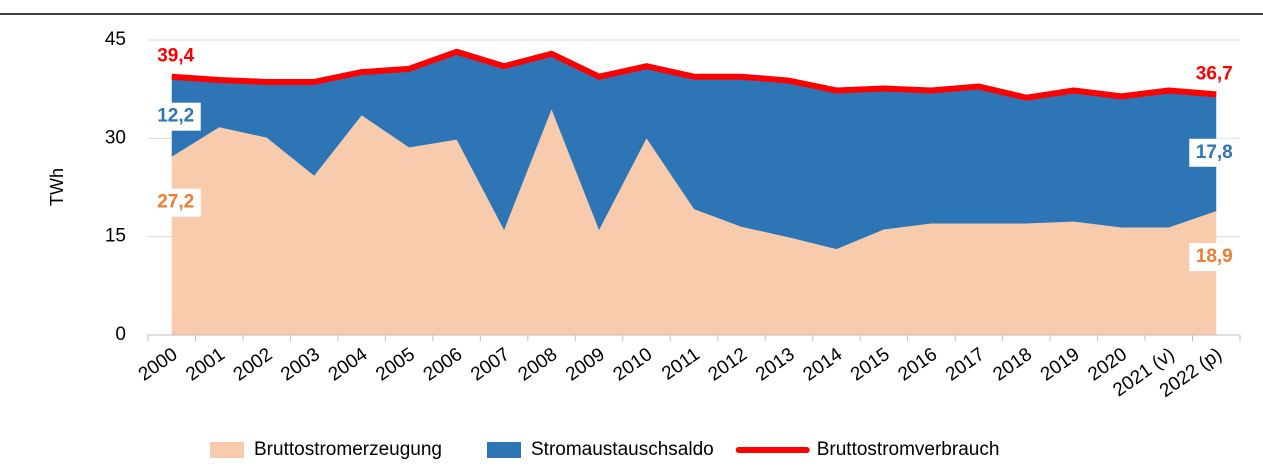 The width and height of the screenshot is (1263, 476). Describe the element at coordinates (348, 365) in the screenshot. I see `x-tick-label: 2004` at that location.